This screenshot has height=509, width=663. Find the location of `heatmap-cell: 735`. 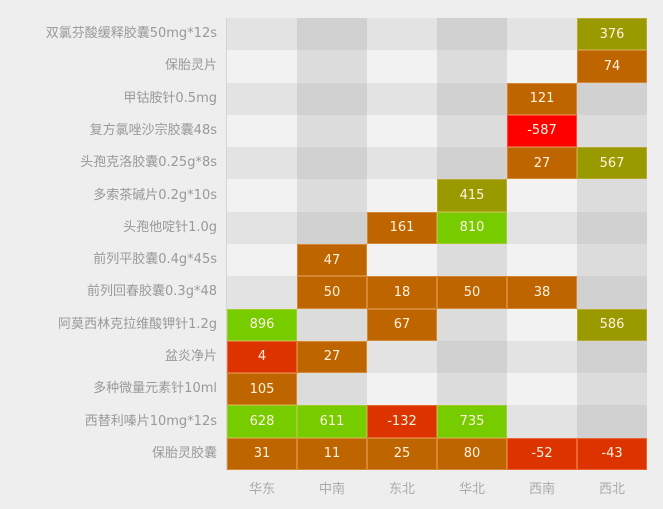

heatmap-cell: 735 is located at coordinates (472, 421).